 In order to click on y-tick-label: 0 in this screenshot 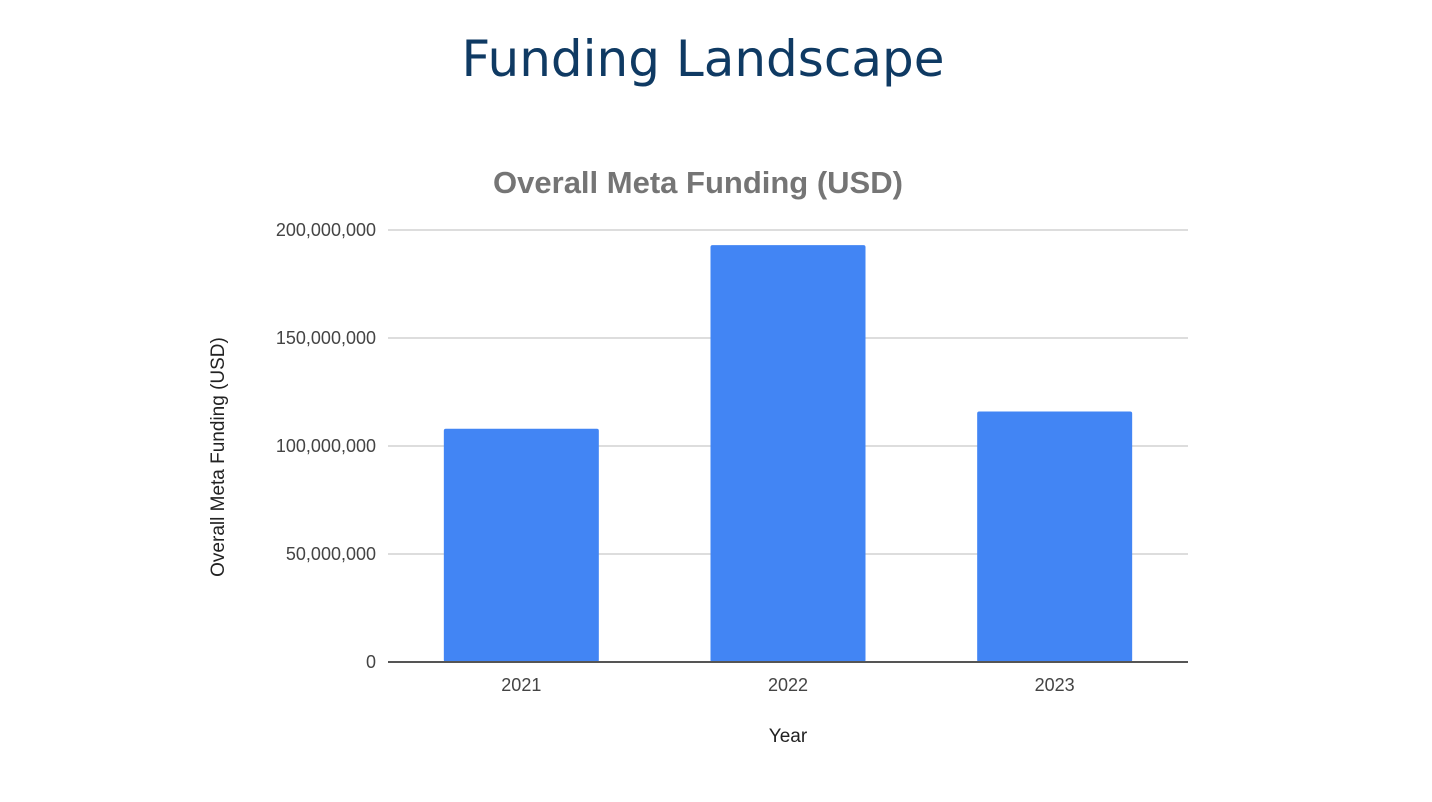, I will do `click(371, 662)`.